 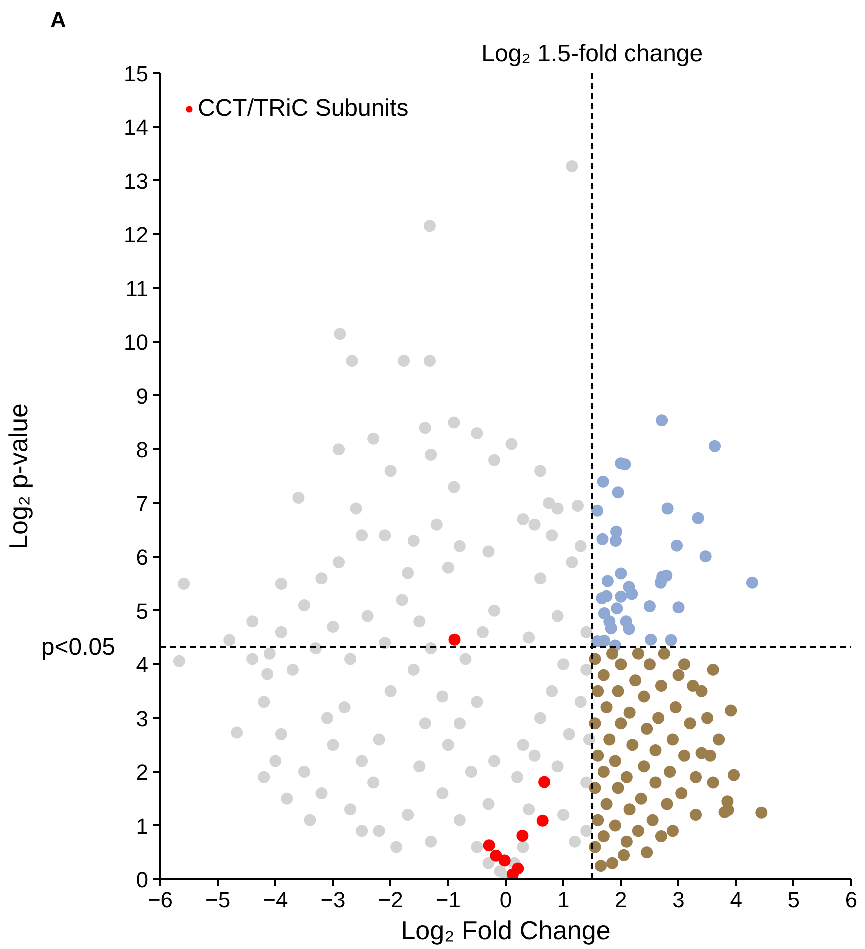 What do you see at coordinates (391, 900) in the screenshot?
I see `x-tick-label: −2` at bounding box center [391, 900].